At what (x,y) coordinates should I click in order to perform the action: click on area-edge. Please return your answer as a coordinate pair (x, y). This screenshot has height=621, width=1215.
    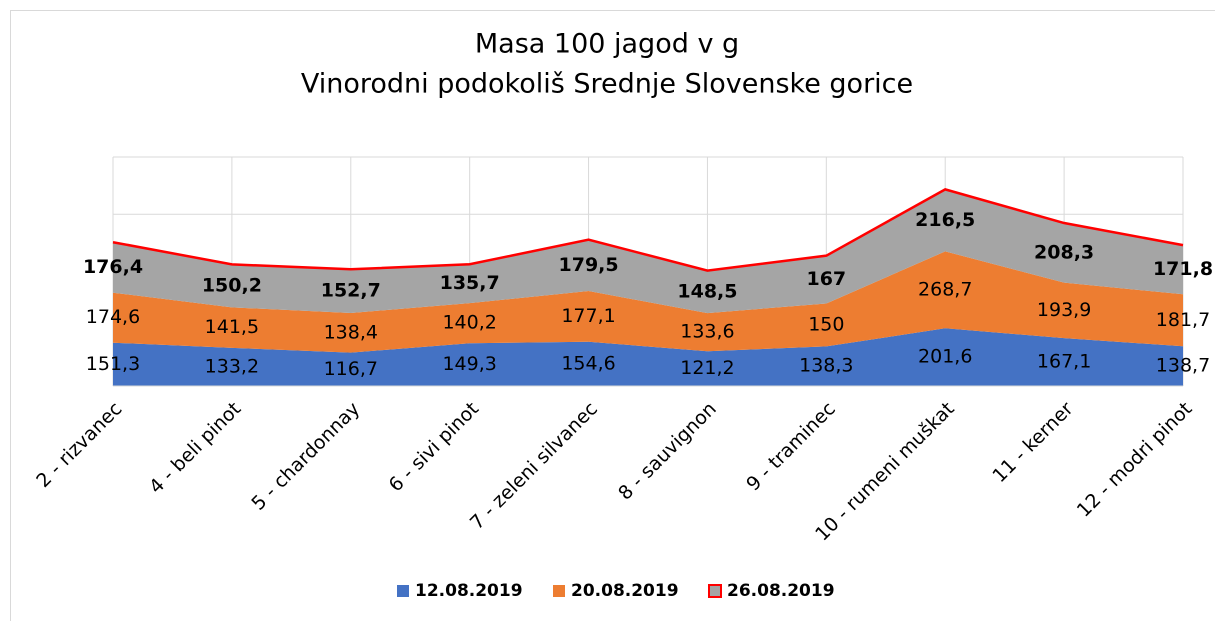
    Looking at the image, I should click on (648, 230).